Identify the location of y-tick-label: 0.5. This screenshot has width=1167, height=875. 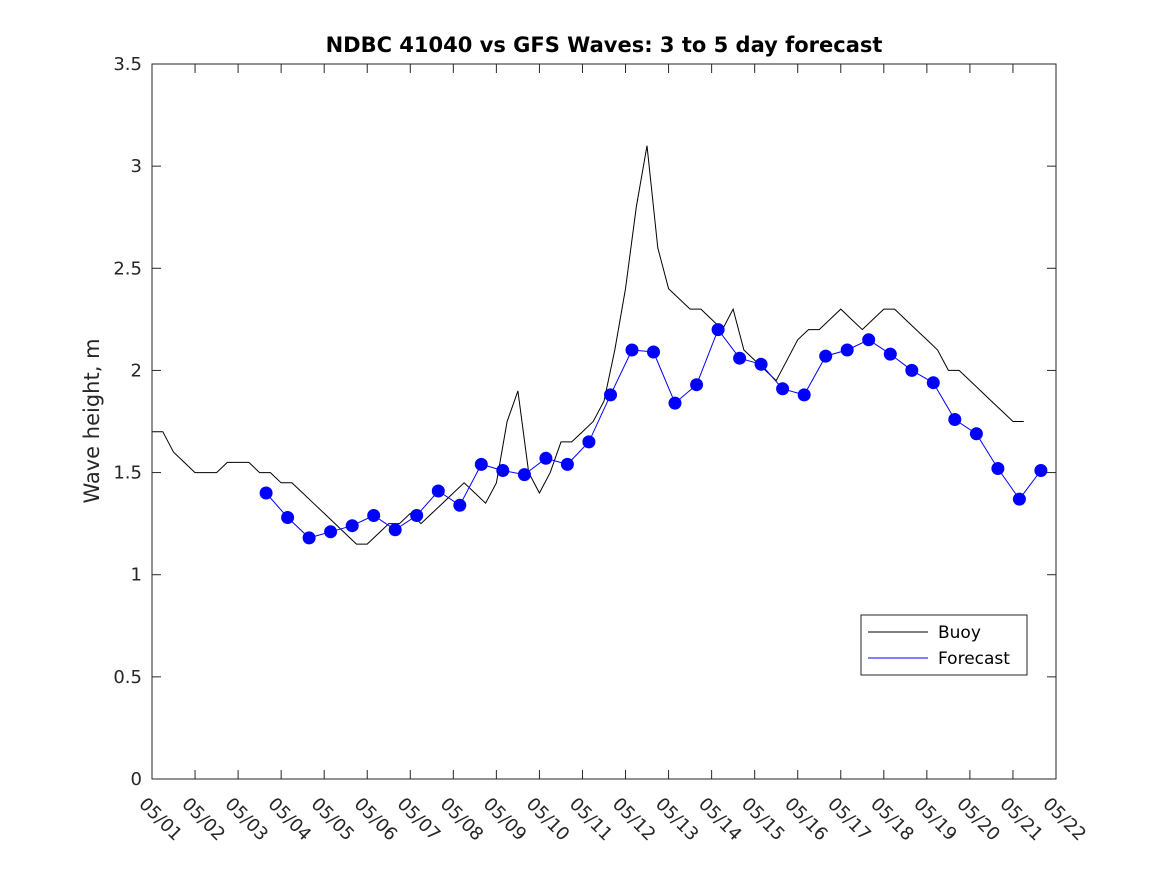
(127, 677).